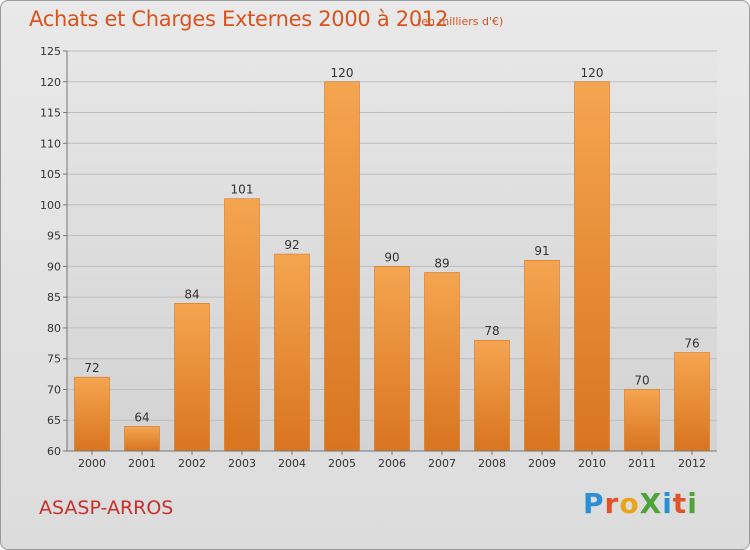 This screenshot has height=550, width=750. What do you see at coordinates (141, 417) in the screenshot?
I see `data-label-2001: 64` at bounding box center [141, 417].